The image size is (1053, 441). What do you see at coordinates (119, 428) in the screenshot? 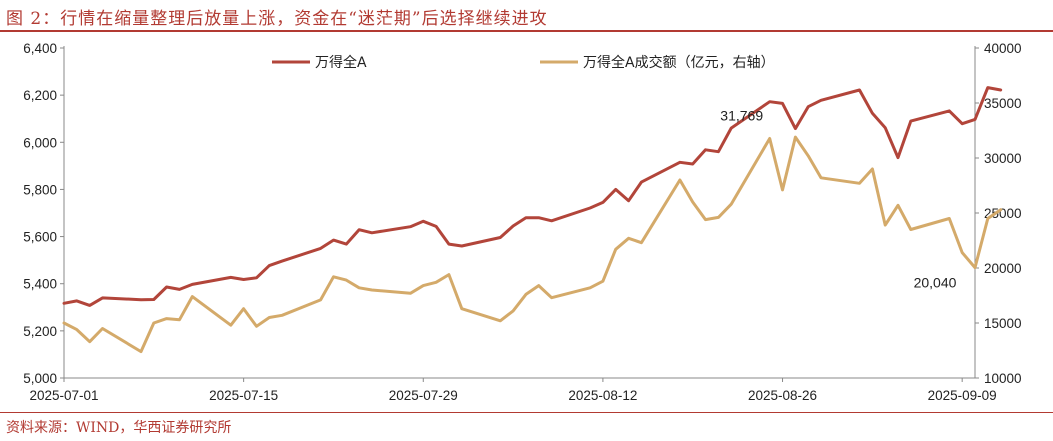
I see `source-note: 资料来源：WIND，华西证券研究所` at bounding box center [119, 428].